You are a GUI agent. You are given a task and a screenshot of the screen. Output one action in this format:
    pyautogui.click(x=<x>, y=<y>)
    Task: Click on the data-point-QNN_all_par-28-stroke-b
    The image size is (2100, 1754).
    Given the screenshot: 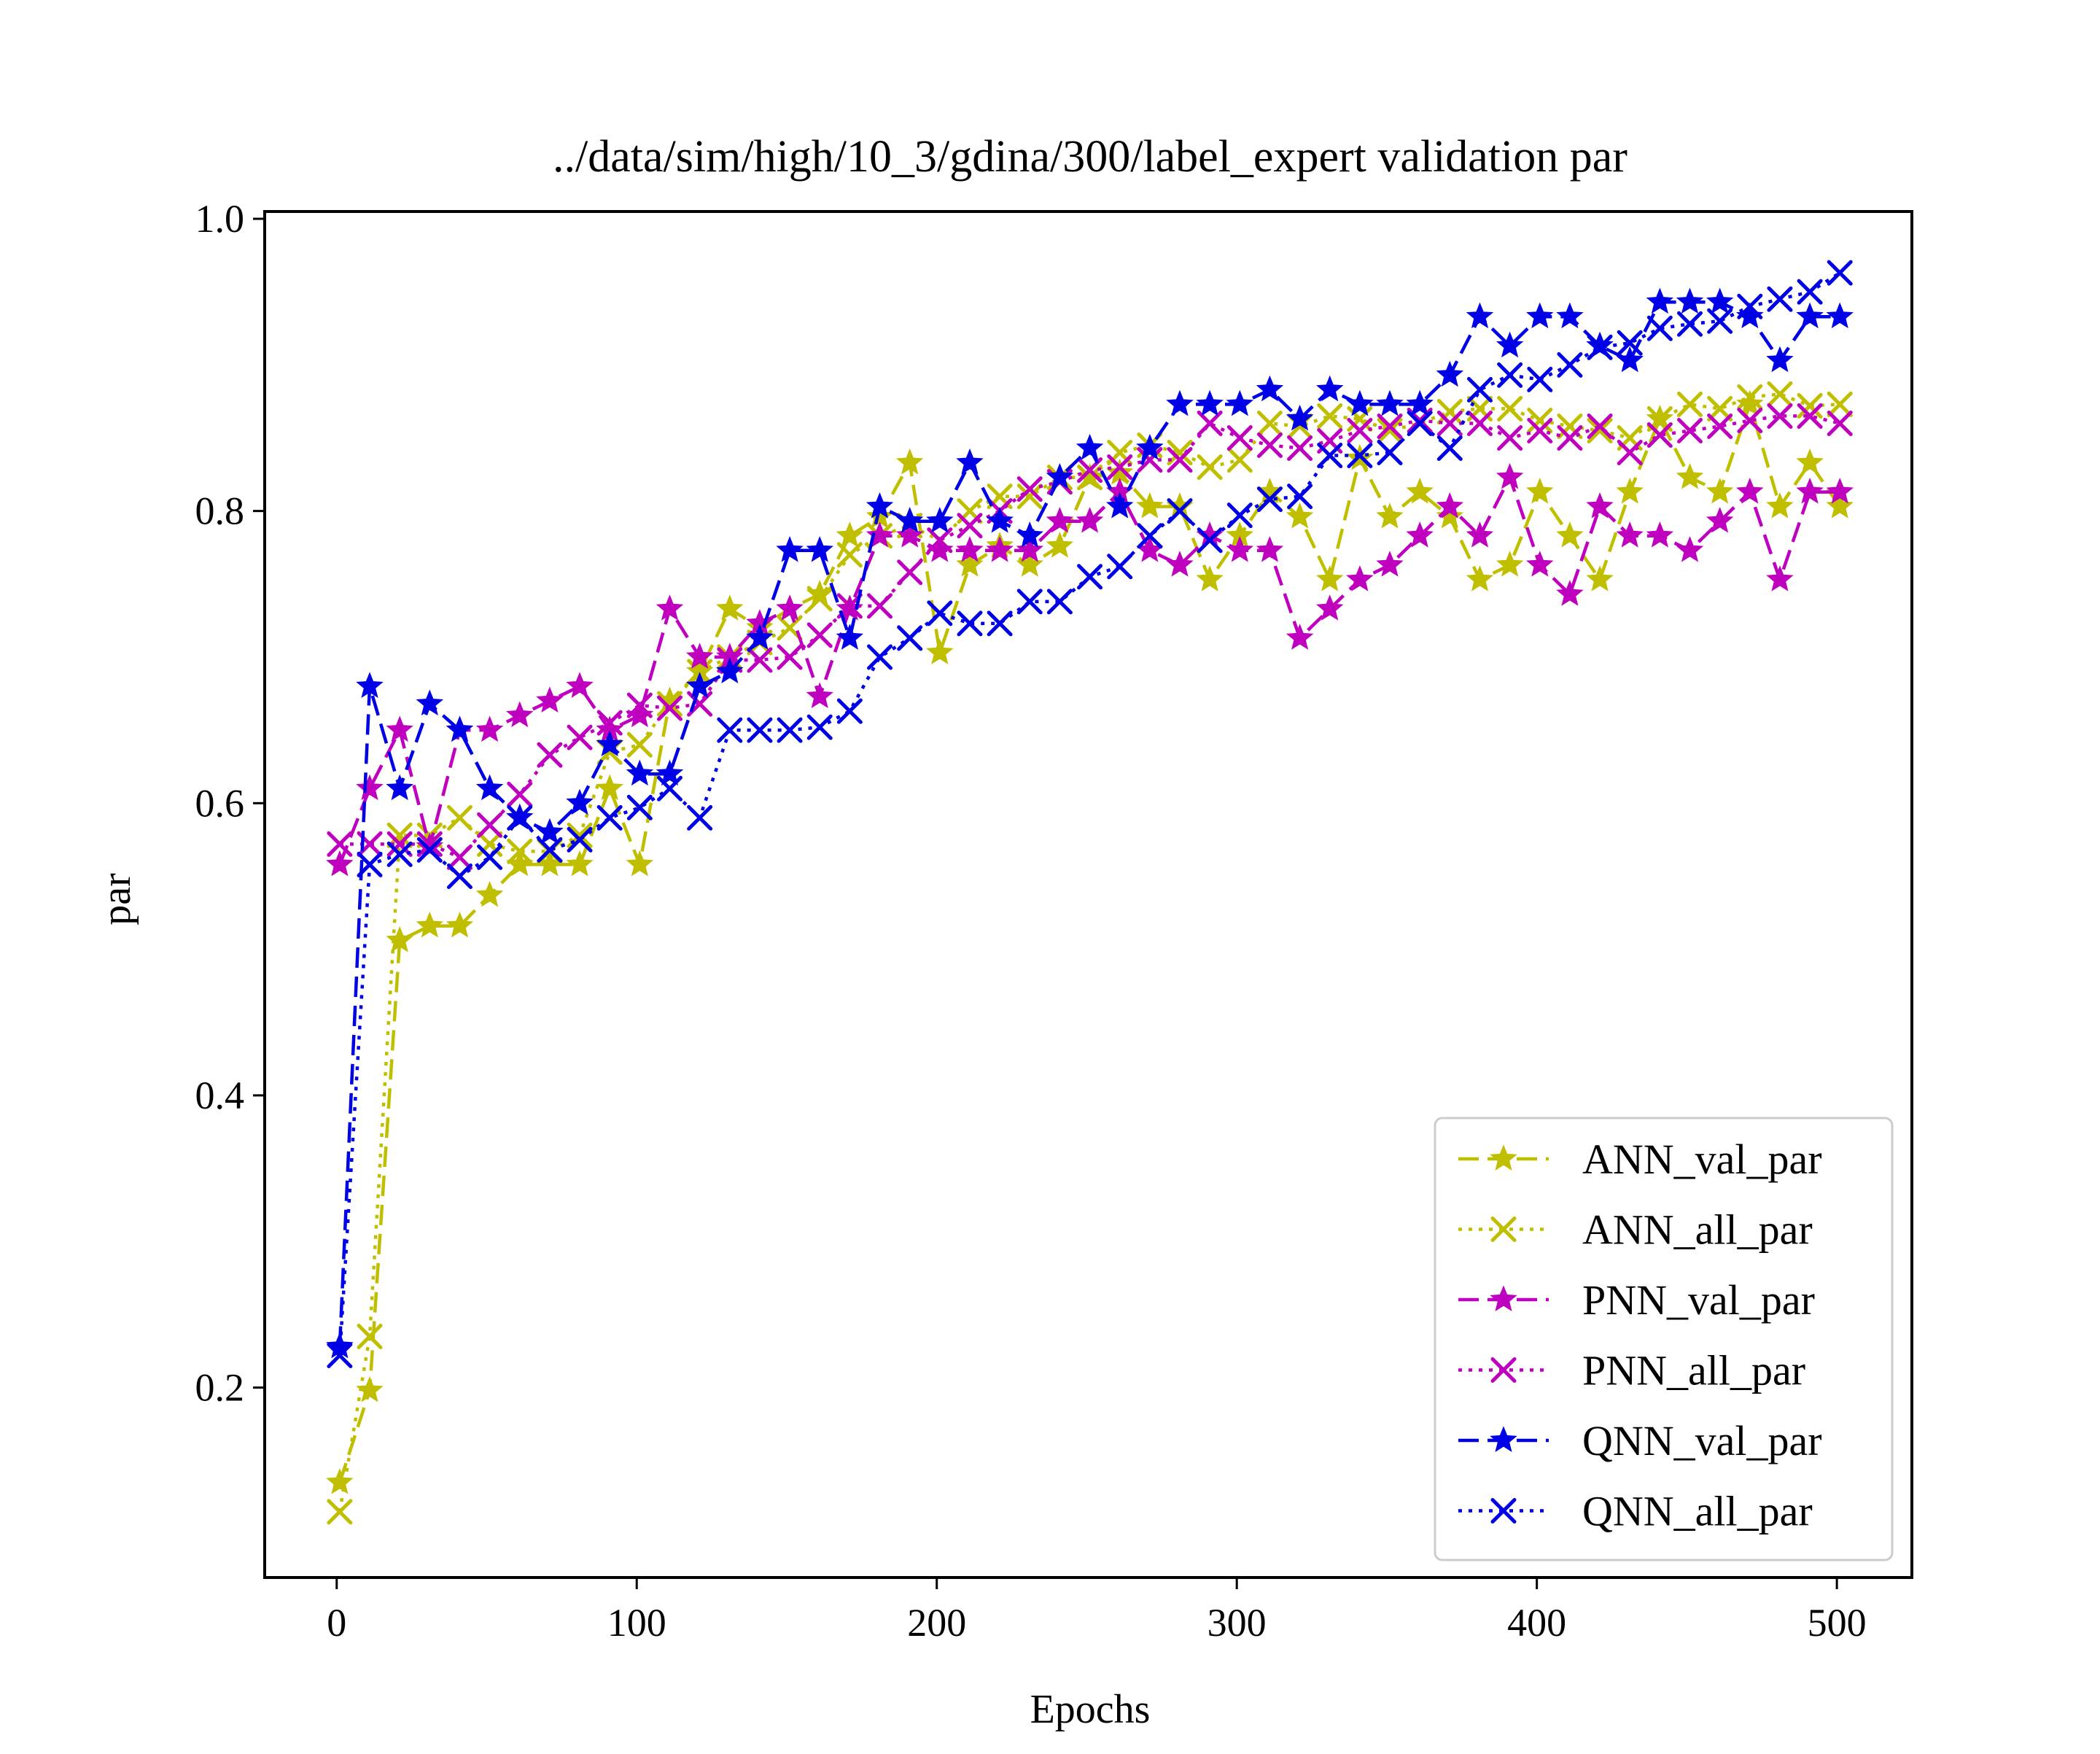 What is the action you would take?
    pyautogui.click(x=1180, y=511)
    